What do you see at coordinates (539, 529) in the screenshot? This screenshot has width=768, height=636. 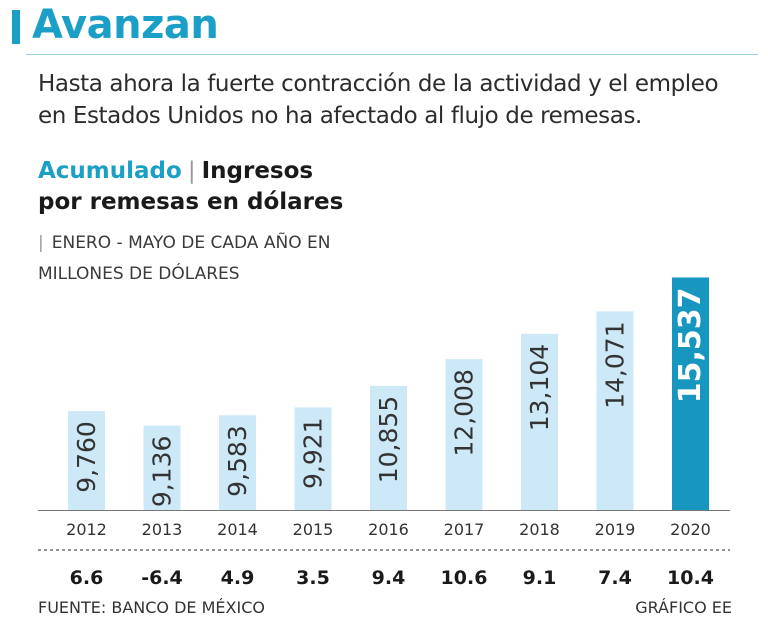 I see `x-tick-label: 2018` at bounding box center [539, 529].